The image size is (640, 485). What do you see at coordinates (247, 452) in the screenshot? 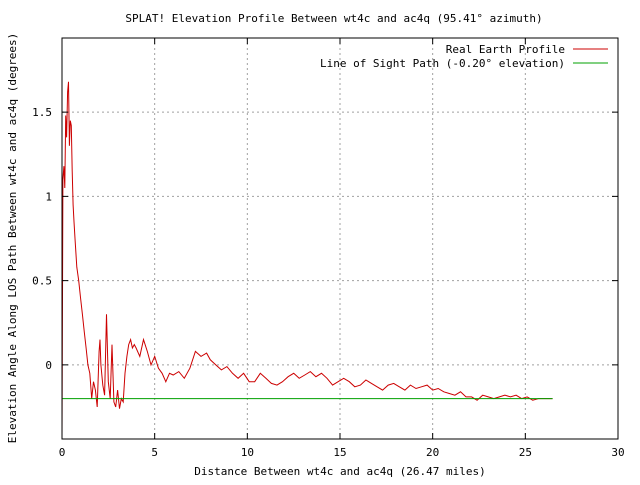
I see `x-tick-label: 10` at bounding box center [247, 452].